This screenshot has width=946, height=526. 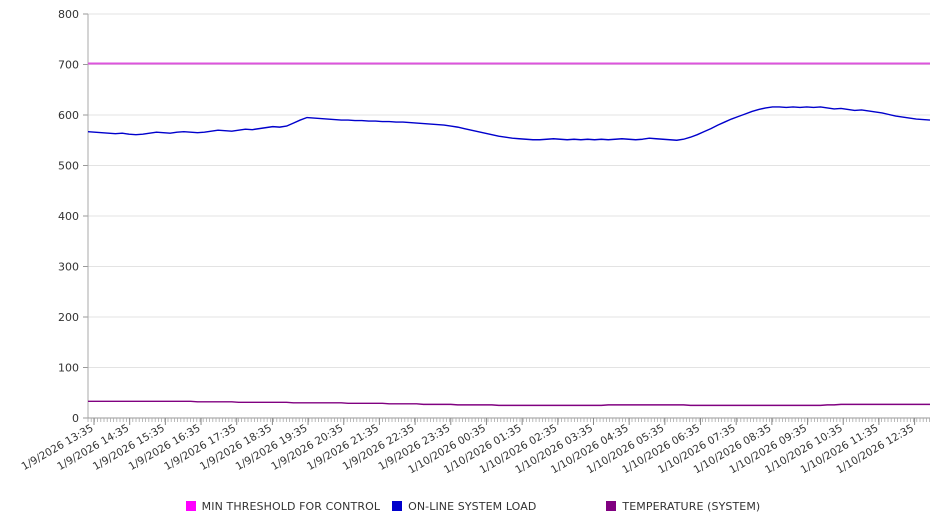 I want to click on x-axis-minor-ticks, so click(x=508, y=420).